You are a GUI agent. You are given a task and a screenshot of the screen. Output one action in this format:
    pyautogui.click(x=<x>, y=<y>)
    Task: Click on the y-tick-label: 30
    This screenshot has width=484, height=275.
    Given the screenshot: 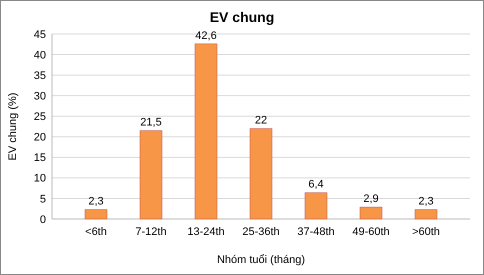 What is the action you would take?
    pyautogui.click(x=40, y=96)
    